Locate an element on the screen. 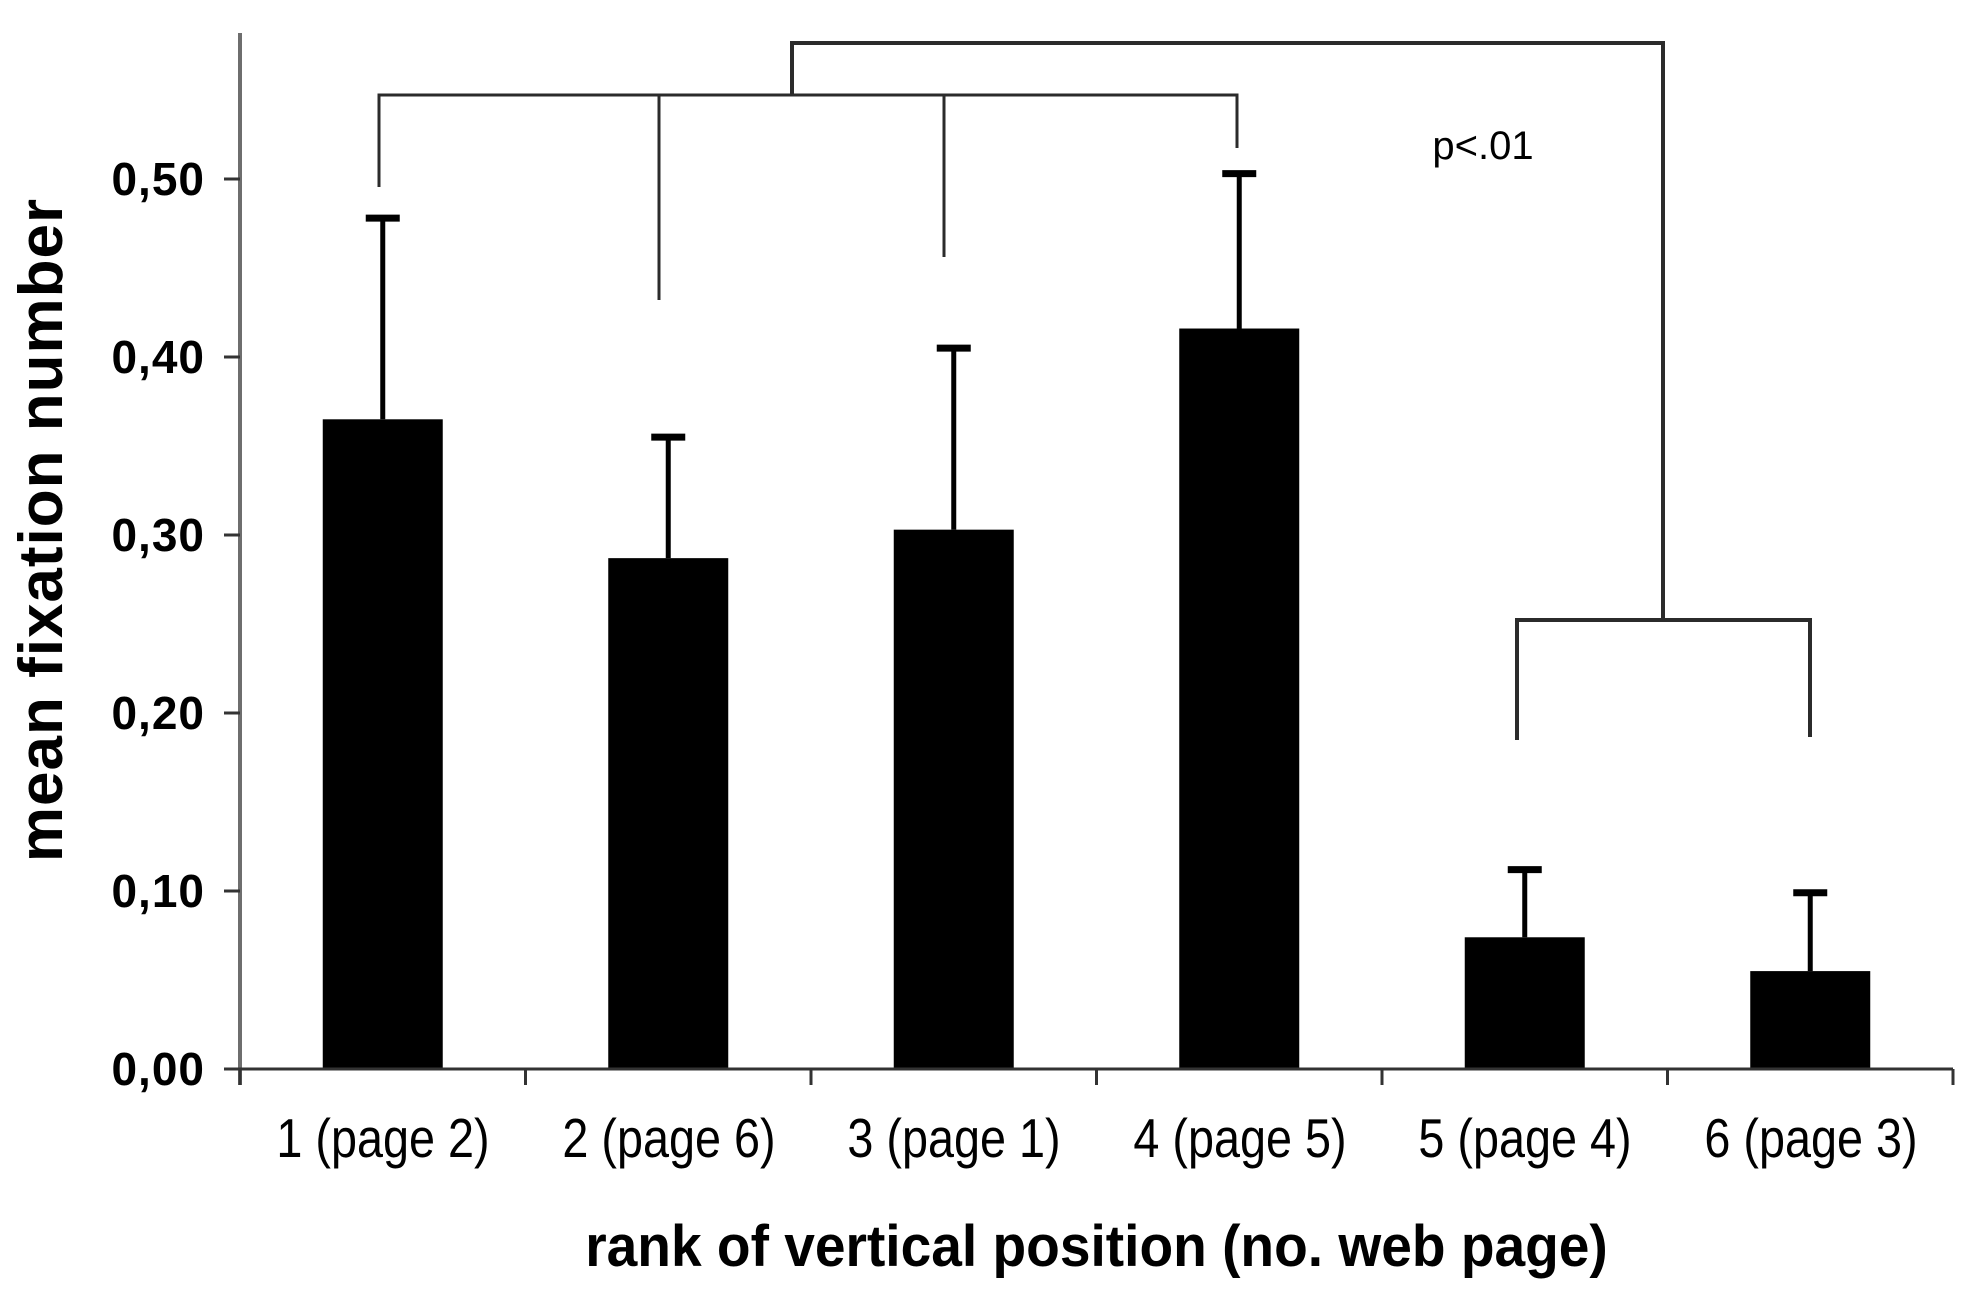 The height and width of the screenshot is (1291, 1964). y-tick-label-020: 0,20 is located at coordinates (158, 713).